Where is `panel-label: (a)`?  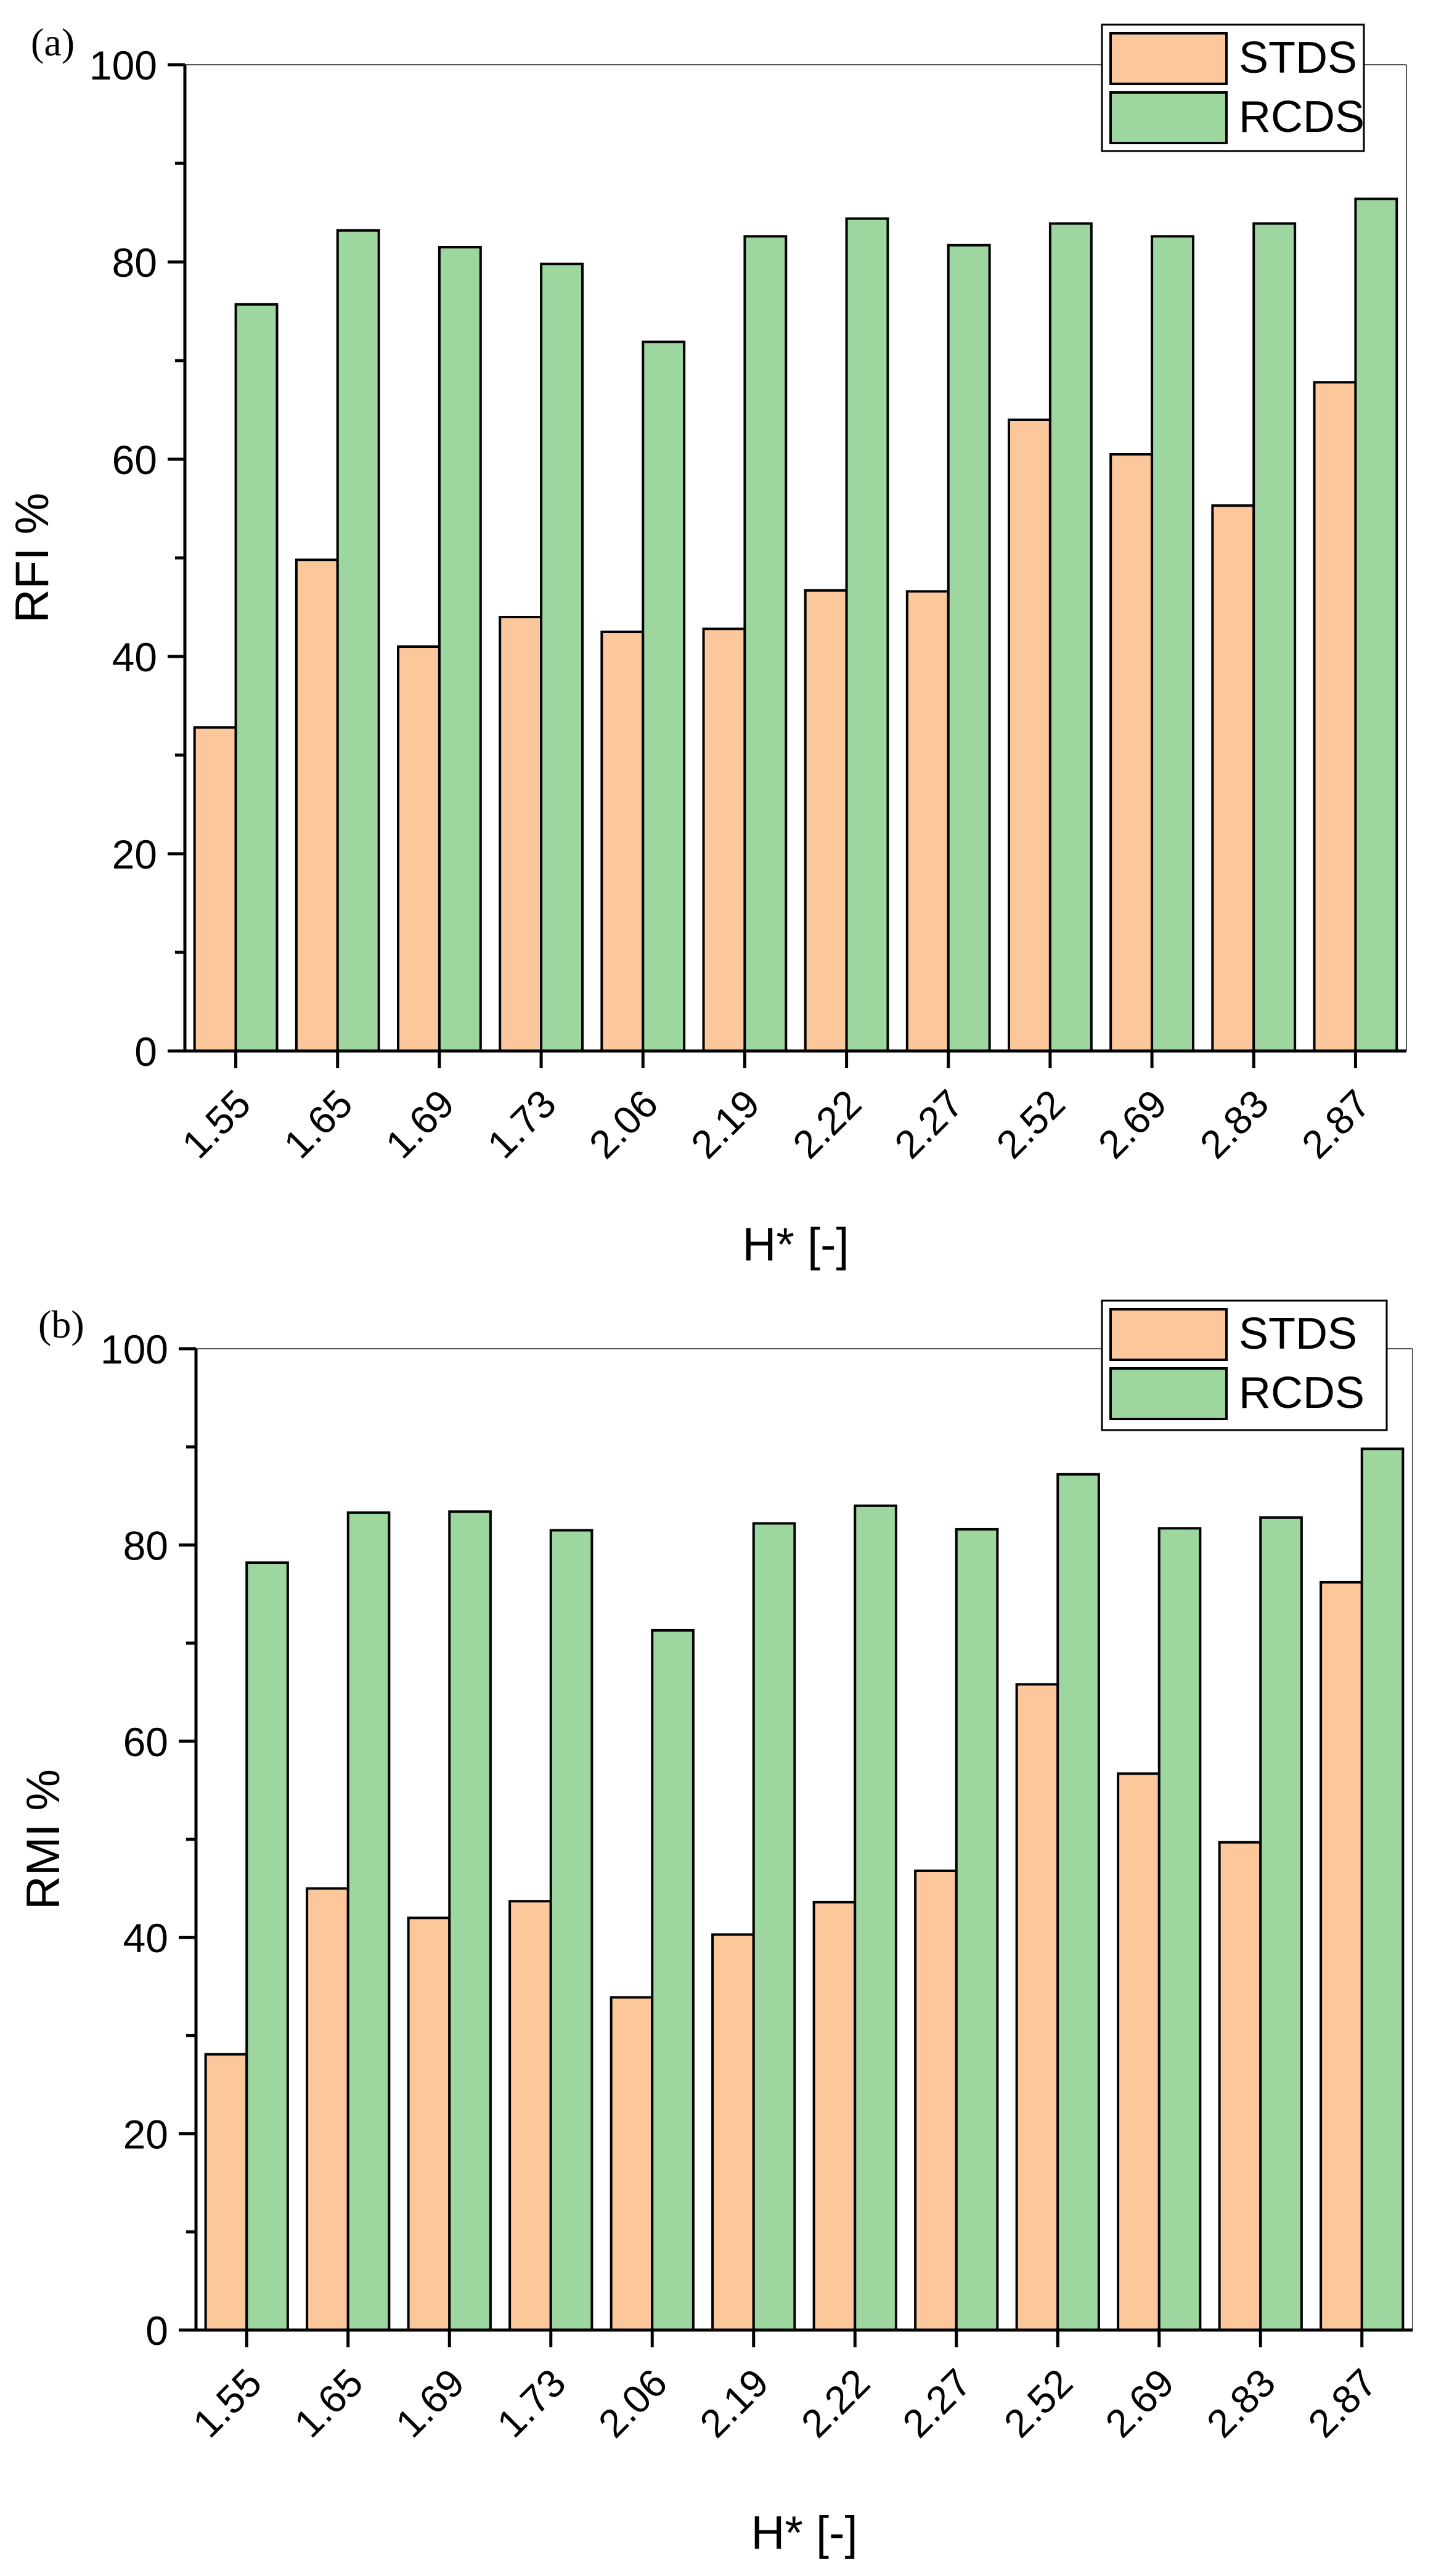 panel-label: (a) is located at coordinates (53, 42).